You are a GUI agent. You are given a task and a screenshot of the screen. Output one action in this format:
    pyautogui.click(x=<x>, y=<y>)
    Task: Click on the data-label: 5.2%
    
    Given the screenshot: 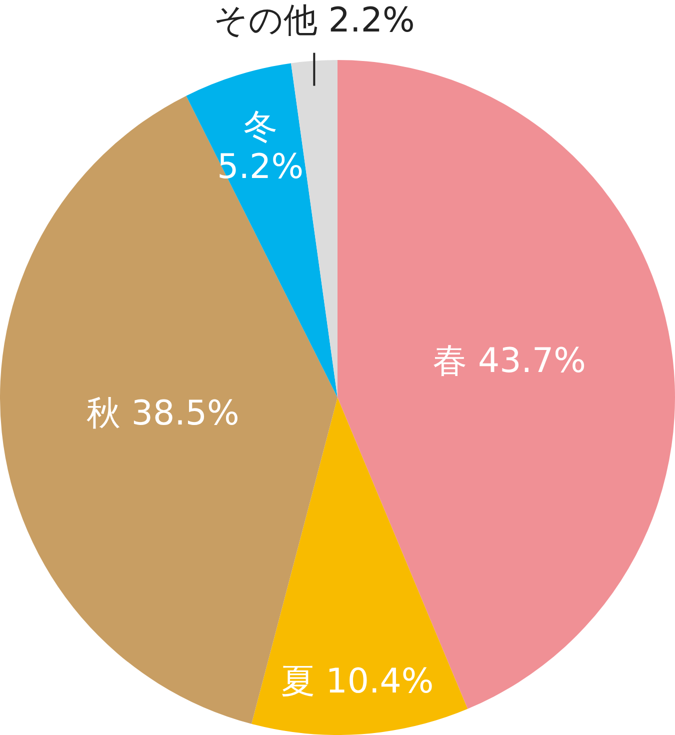 What is the action you would take?
    pyautogui.click(x=260, y=167)
    